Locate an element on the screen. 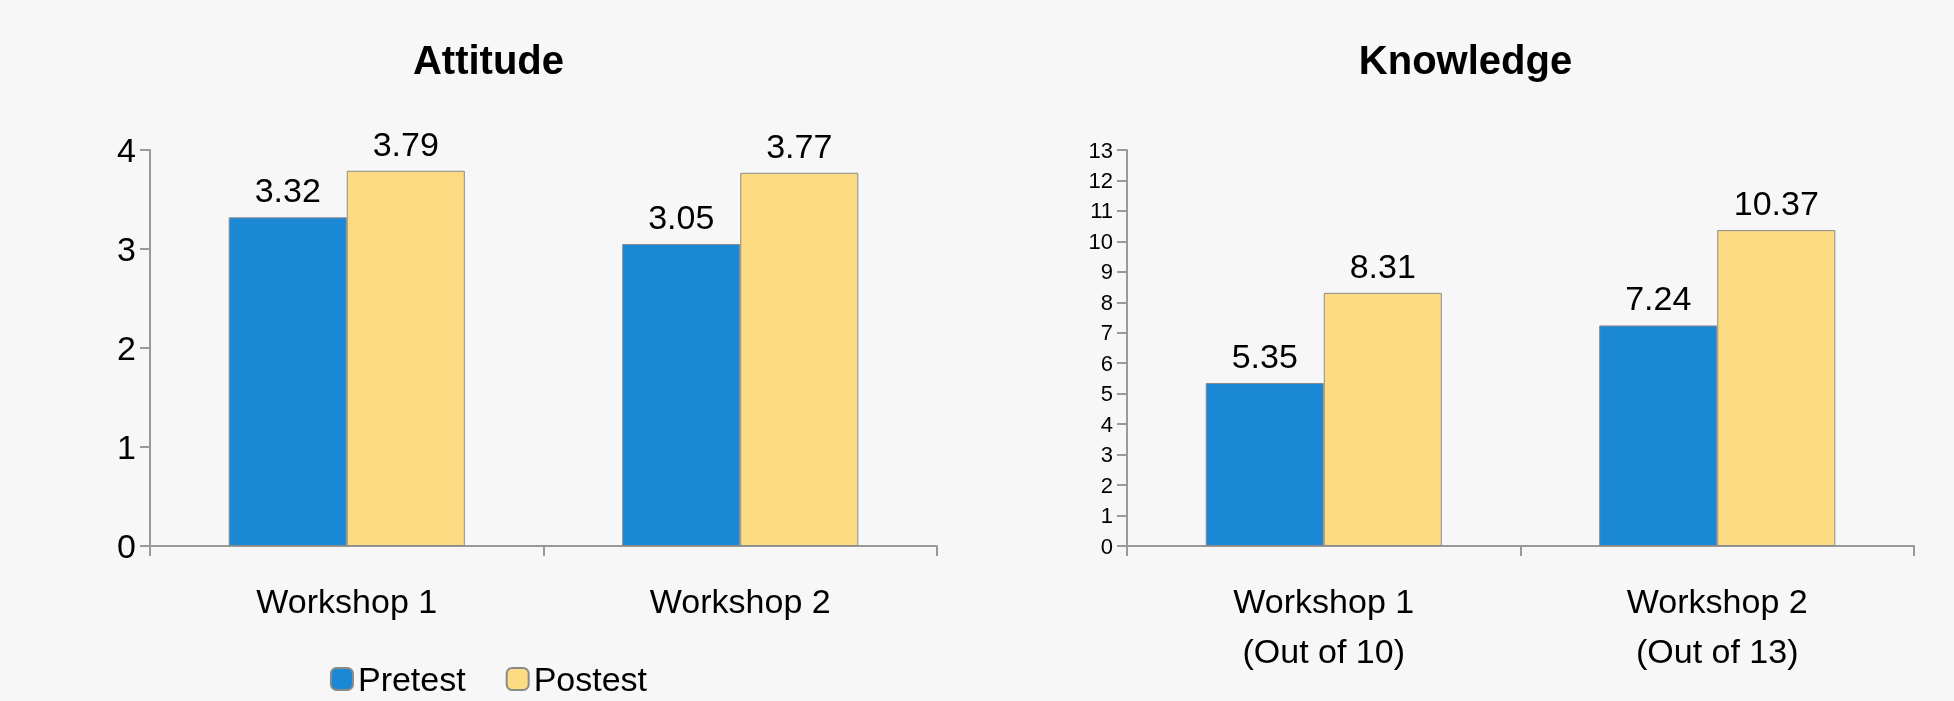 This screenshot has width=1954, height=701. data-label: 3.05 is located at coordinates (681, 217).